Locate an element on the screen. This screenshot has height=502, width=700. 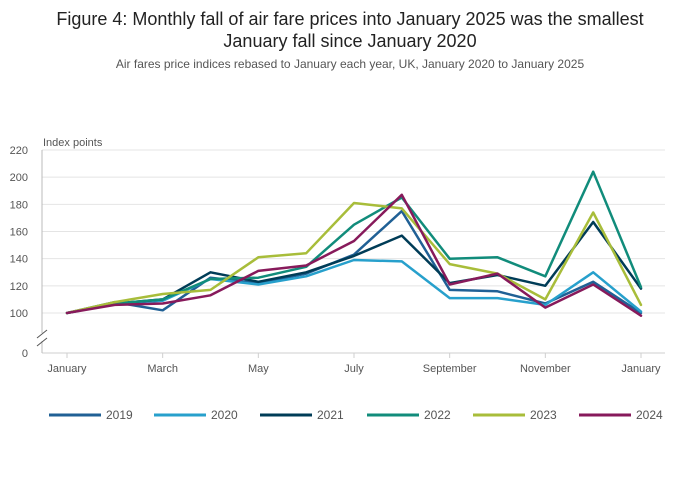
x-tick-label-4: September is located at coordinates (450, 369).